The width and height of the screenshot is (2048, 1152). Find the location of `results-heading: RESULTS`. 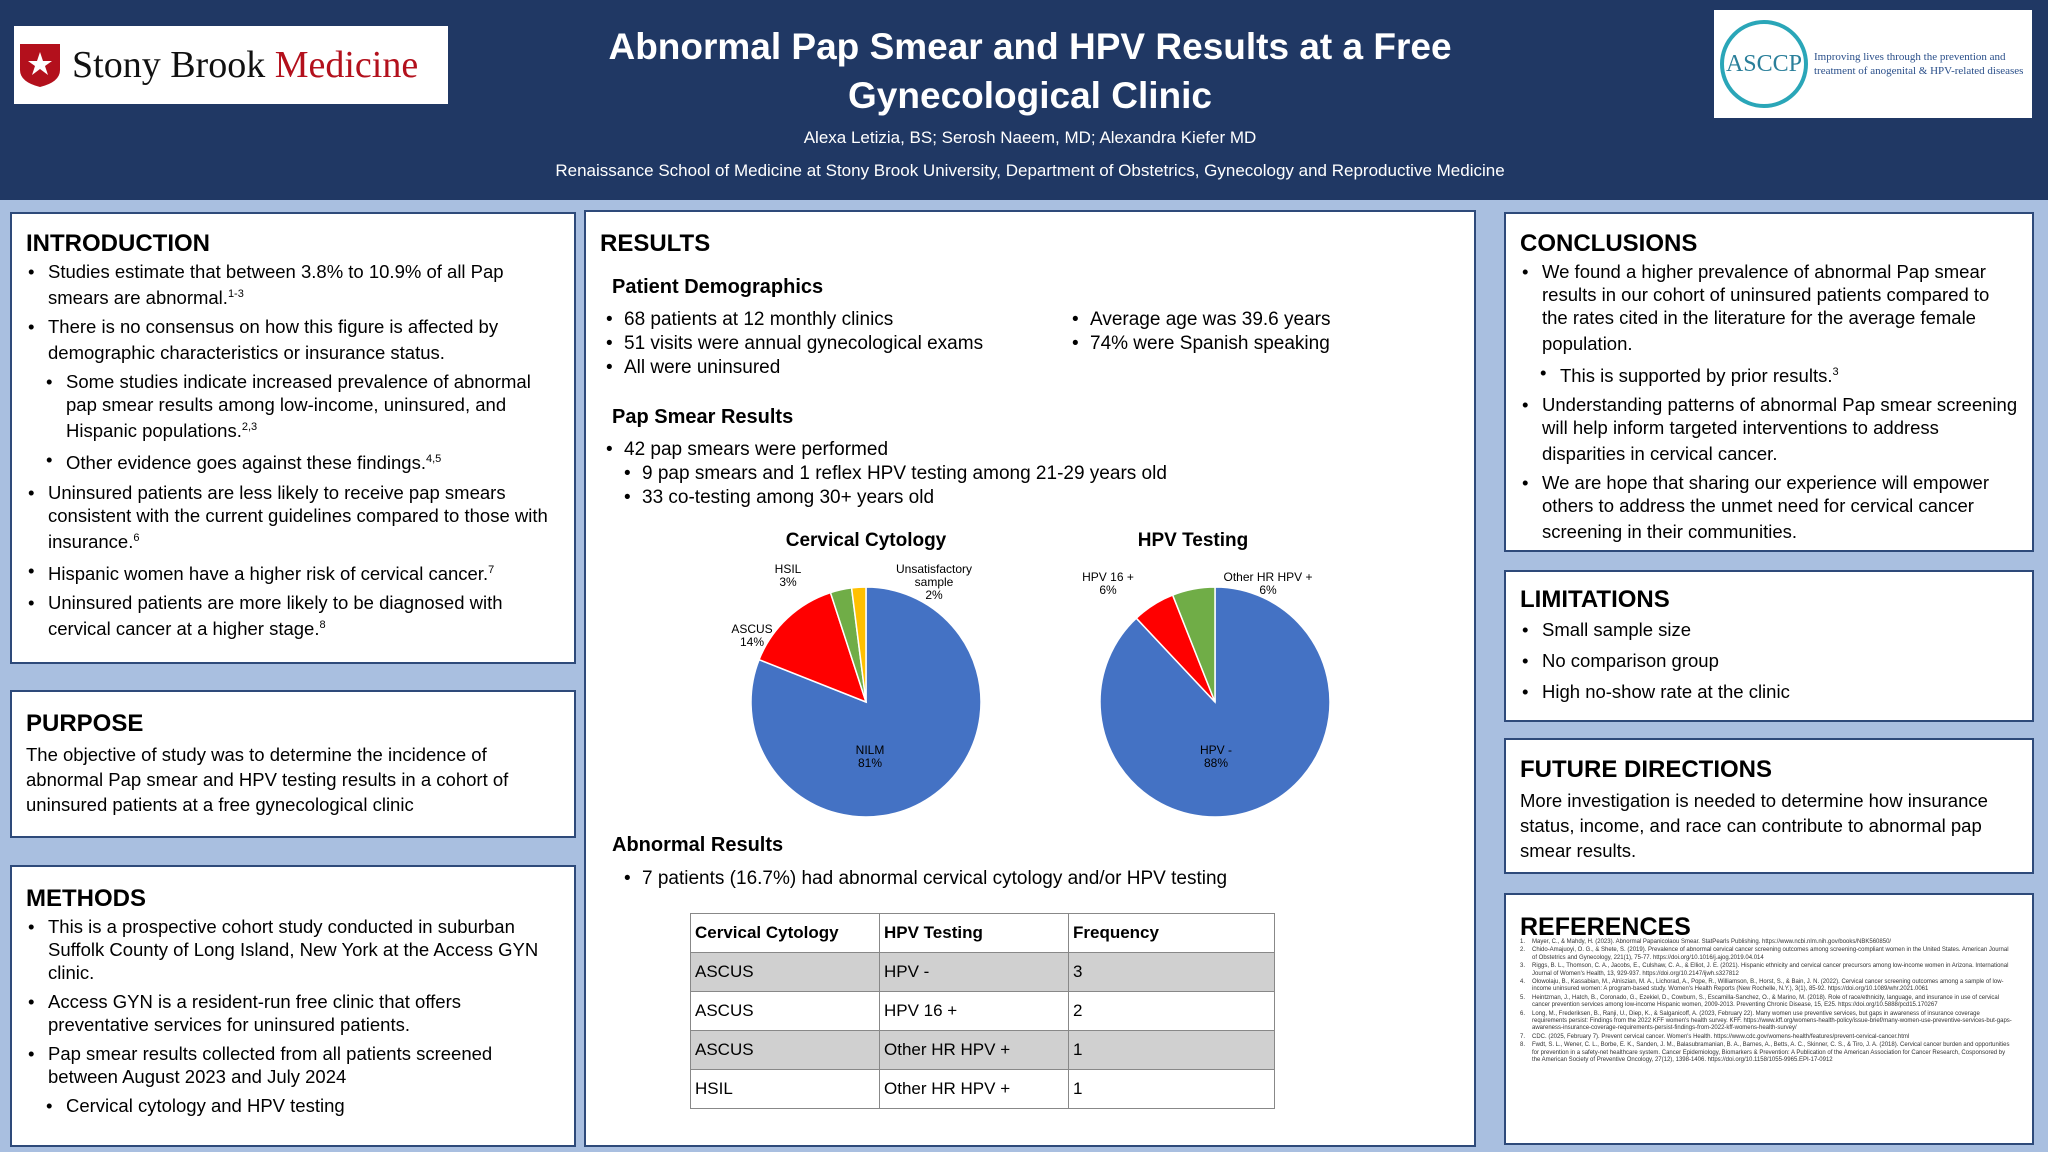

results-heading: RESULTS is located at coordinates (655, 243).